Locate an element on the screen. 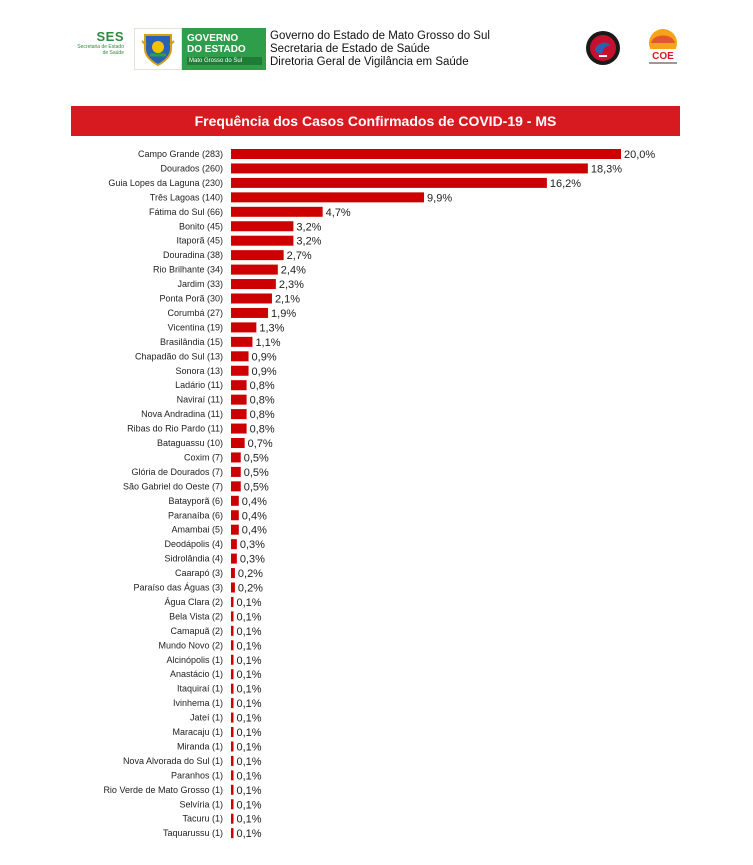  category-label: Jateí (1) is located at coordinates (206, 718).